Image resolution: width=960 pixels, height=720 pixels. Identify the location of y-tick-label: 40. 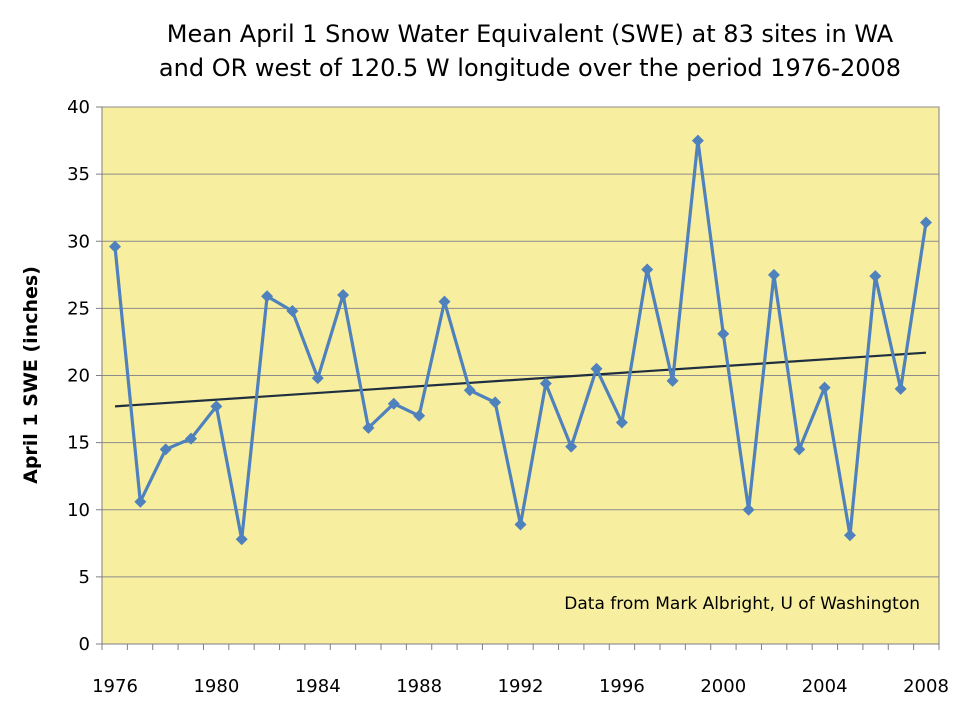
(78, 107).